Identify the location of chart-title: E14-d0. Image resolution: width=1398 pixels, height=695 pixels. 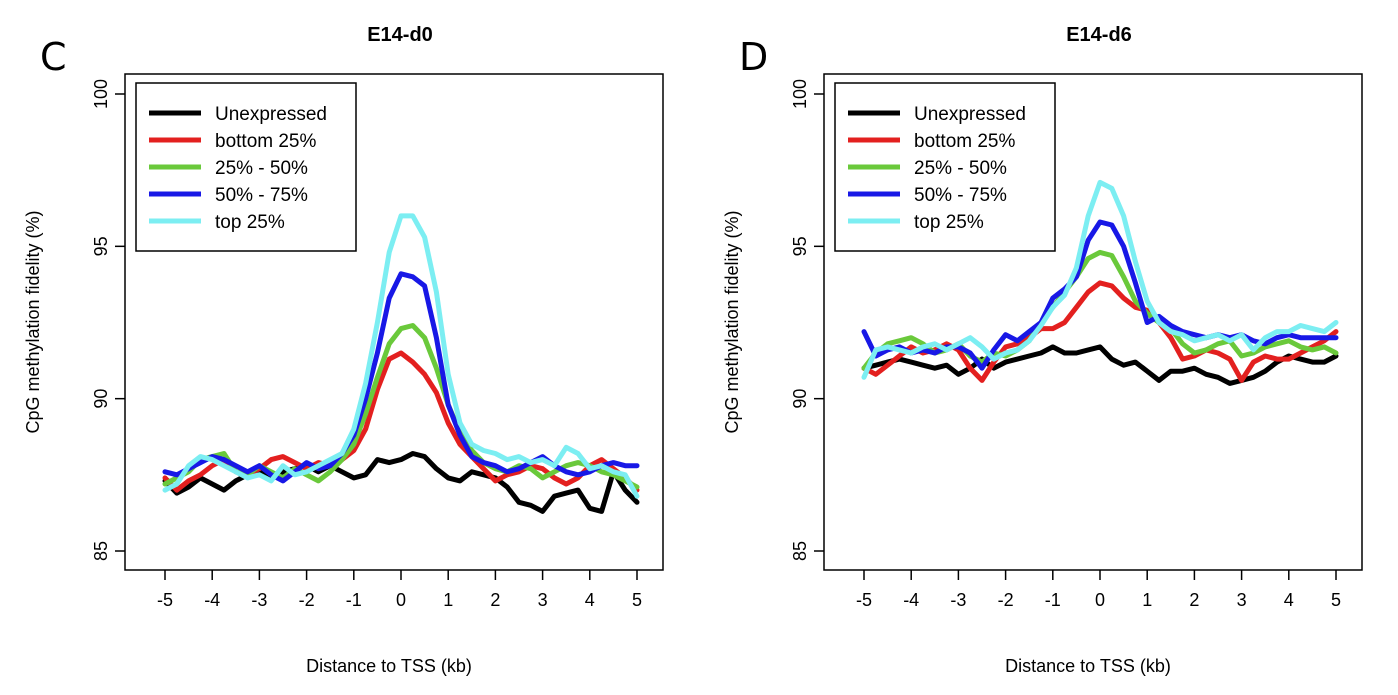
(400, 35).